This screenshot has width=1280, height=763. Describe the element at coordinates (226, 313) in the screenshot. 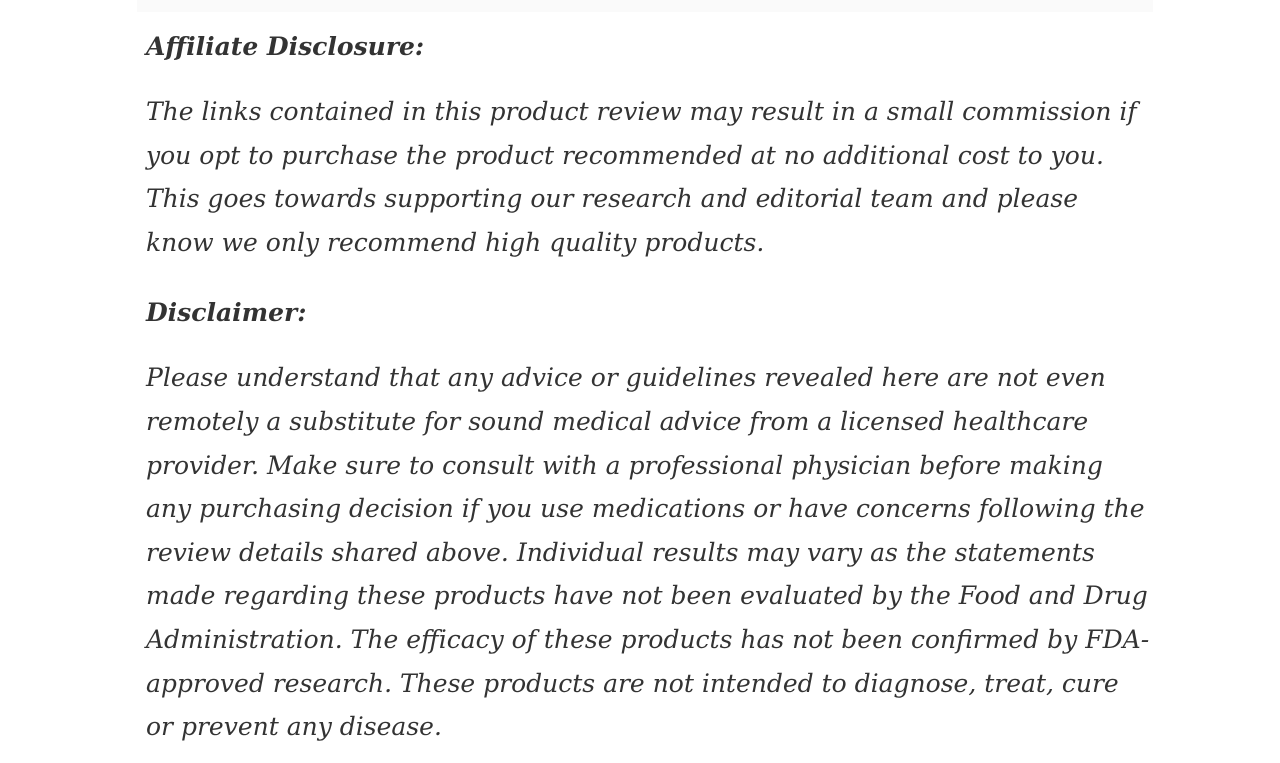

I see `disclaimer-heading: Disclaimer:` at that location.